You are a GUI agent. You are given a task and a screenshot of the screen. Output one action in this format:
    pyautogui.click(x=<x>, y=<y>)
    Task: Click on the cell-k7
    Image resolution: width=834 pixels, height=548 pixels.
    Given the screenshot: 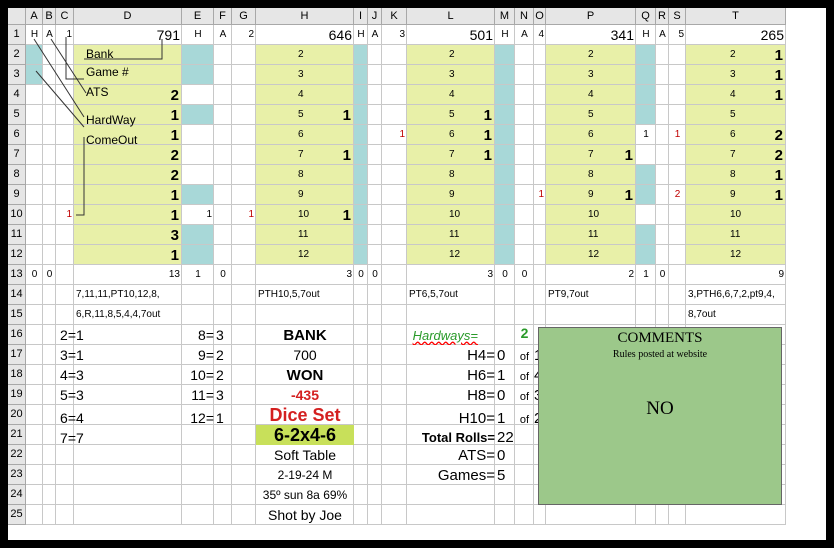 What is the action you would take?
    pyautogui.click(x=394, y=155)
    